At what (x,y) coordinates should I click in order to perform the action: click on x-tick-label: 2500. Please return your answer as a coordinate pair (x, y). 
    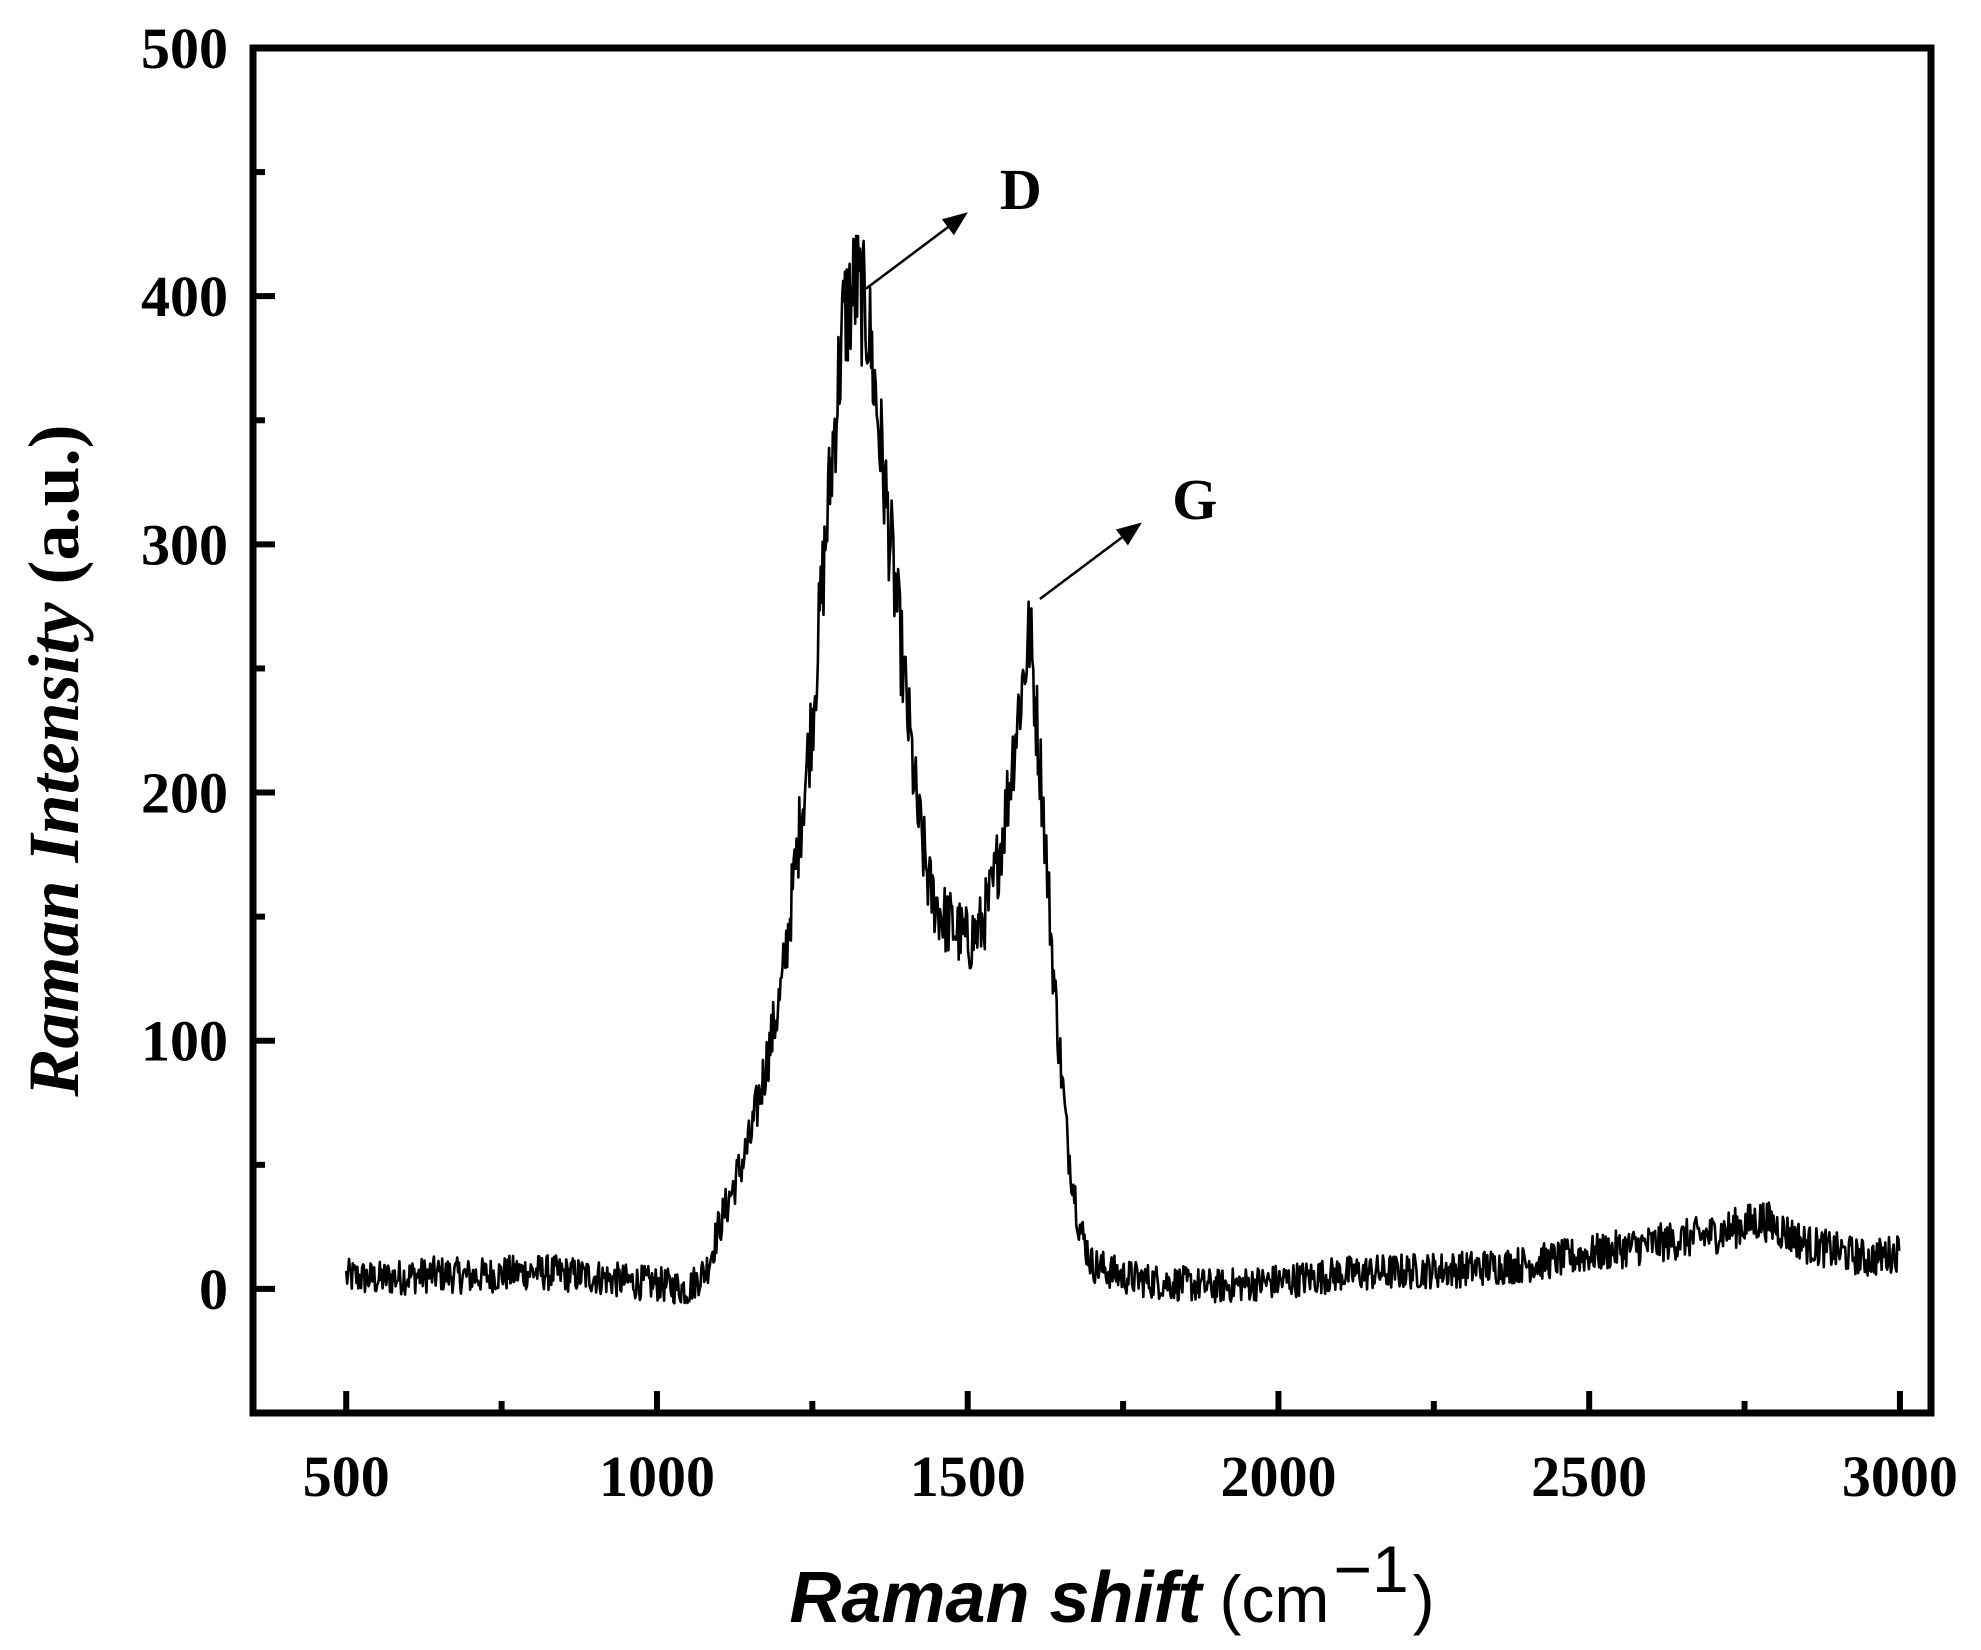
    Looking at the image, I should click on (1589, 1476).